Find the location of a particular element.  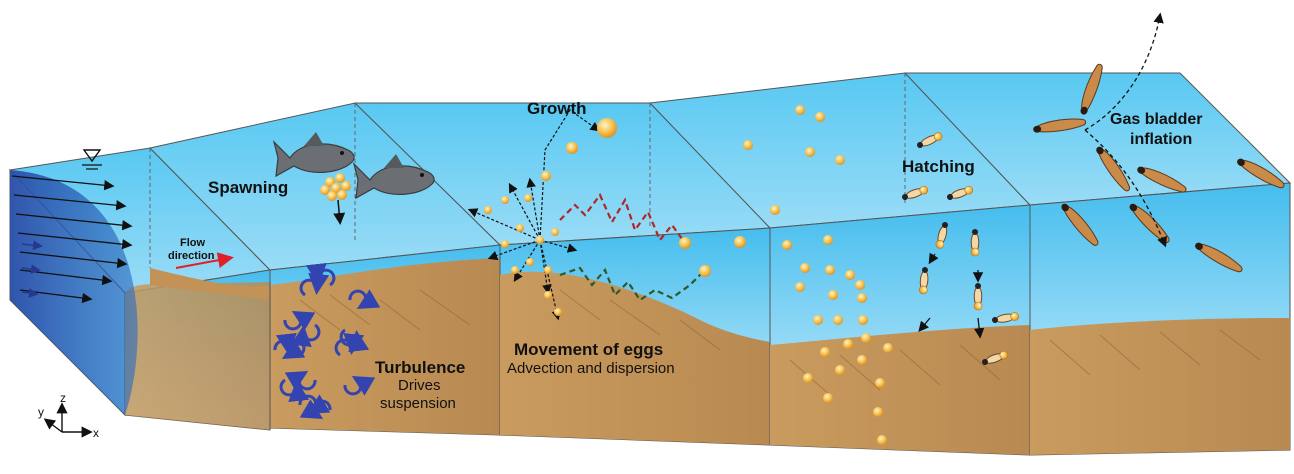

velocity-arrows is located at coordinates (72, 239).